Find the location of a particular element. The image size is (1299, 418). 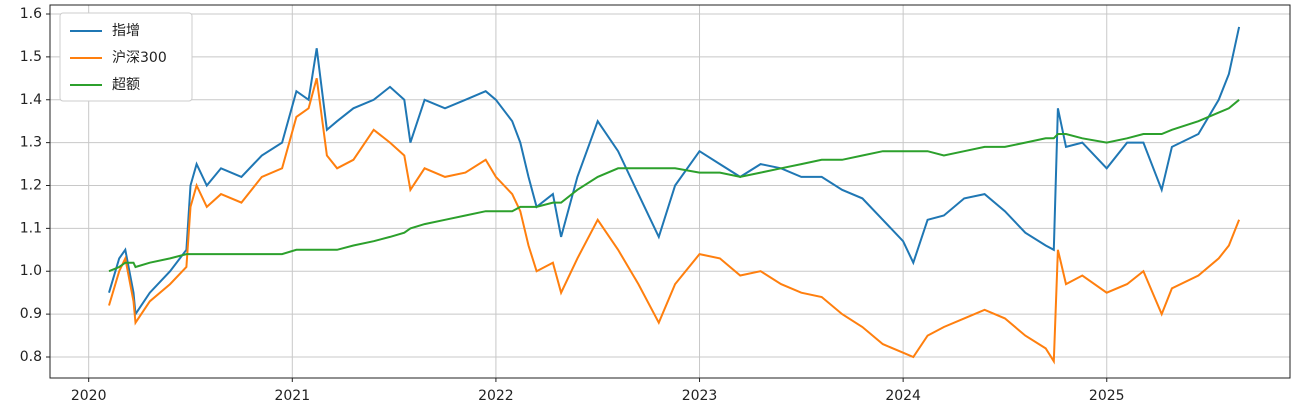

y-tick-label: 1.0 is located at coordinates (31, 271).